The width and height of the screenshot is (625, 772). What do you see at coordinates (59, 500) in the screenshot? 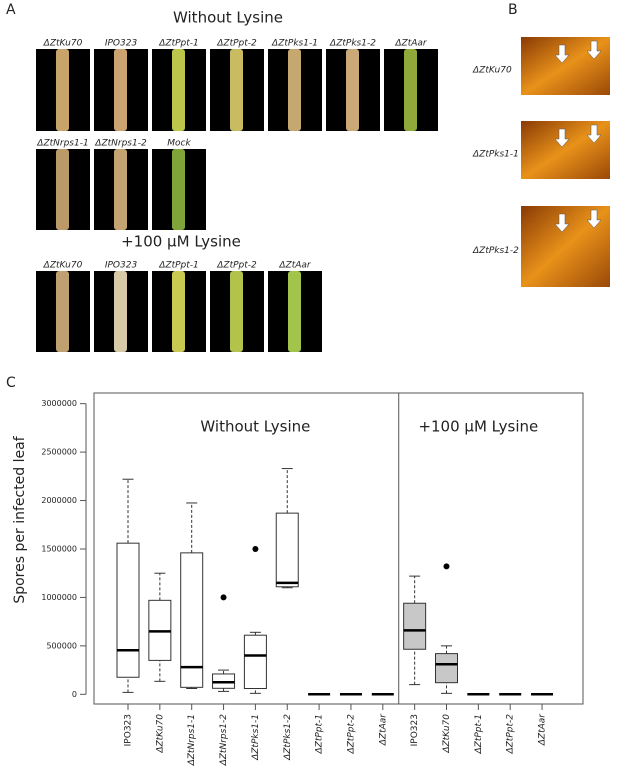
I see `y-tick-label: 2000000` at bounding box center [59, 500].